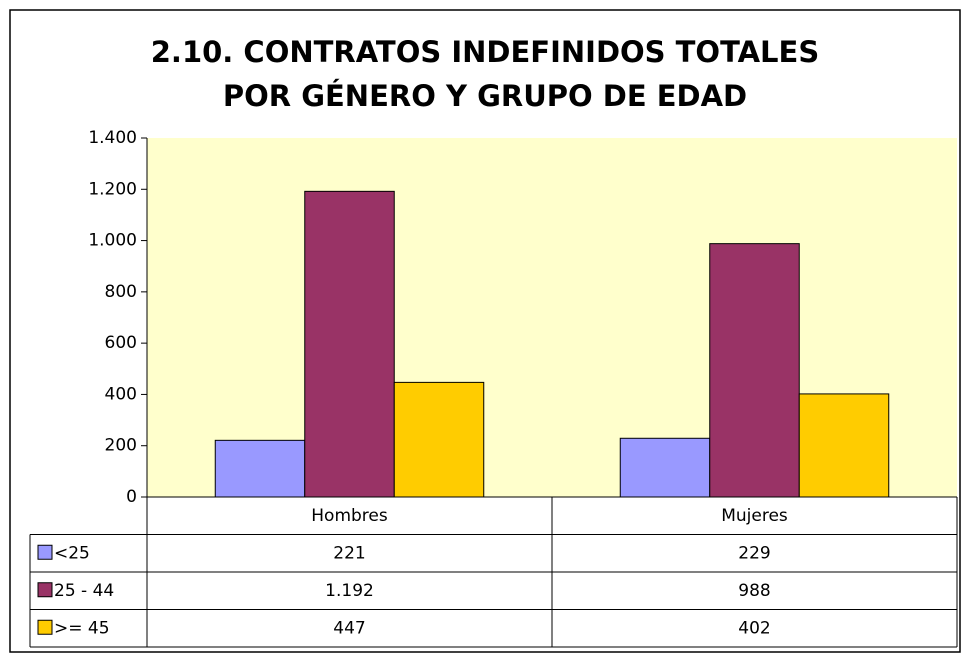 Image resolution: width=970 pixels, height=662 pixels. What do you see at coordinates (112, 189) in the screenshot?
I see `y-tick-label: 1.200` at bounding box center [112, 189].